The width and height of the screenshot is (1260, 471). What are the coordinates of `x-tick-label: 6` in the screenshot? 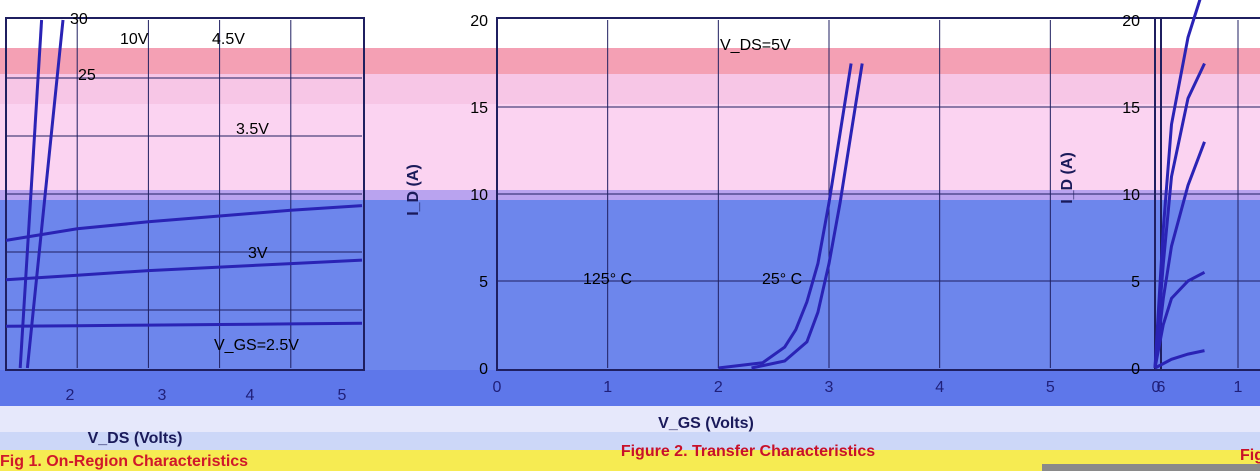 It's located at (1161, 387).